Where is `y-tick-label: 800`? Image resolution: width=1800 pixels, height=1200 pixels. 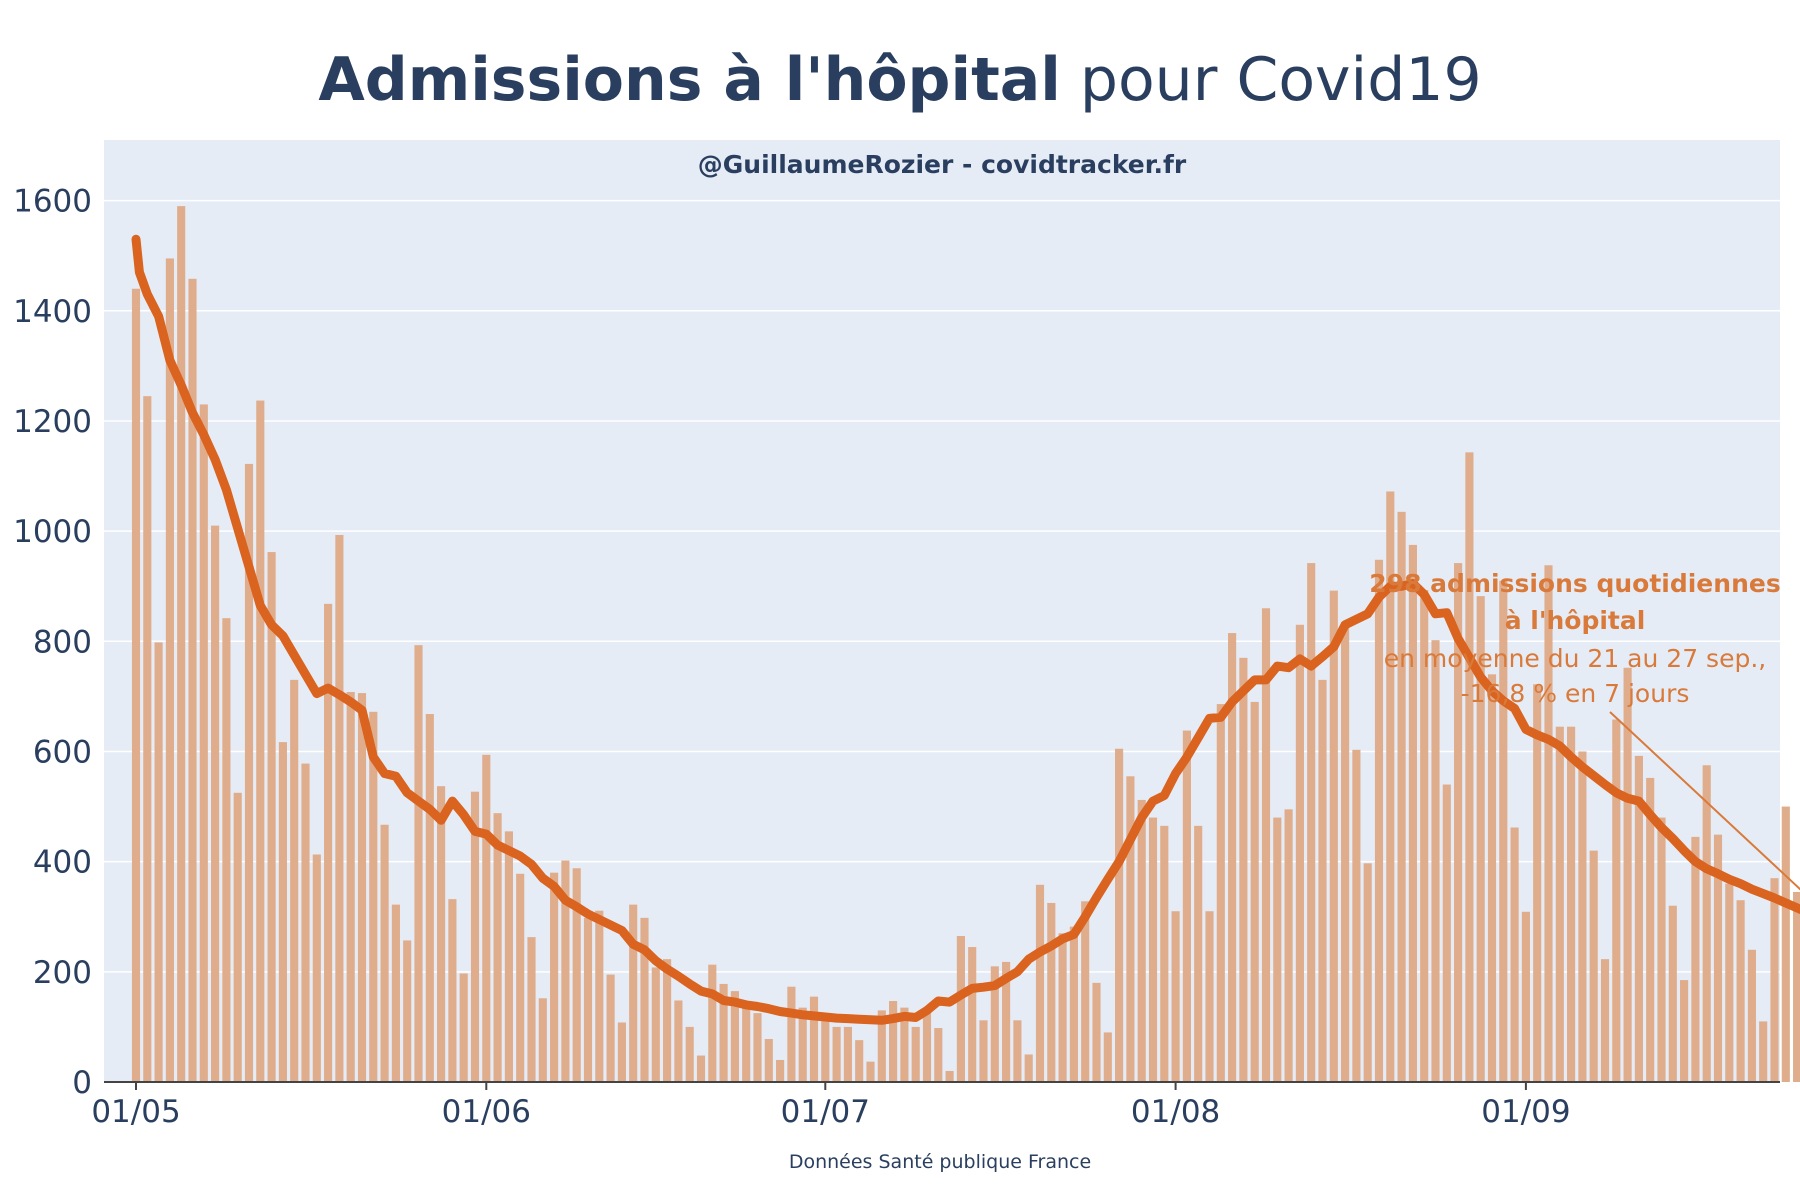 y-tick-label: 800 is located at coordinates (62, 642).